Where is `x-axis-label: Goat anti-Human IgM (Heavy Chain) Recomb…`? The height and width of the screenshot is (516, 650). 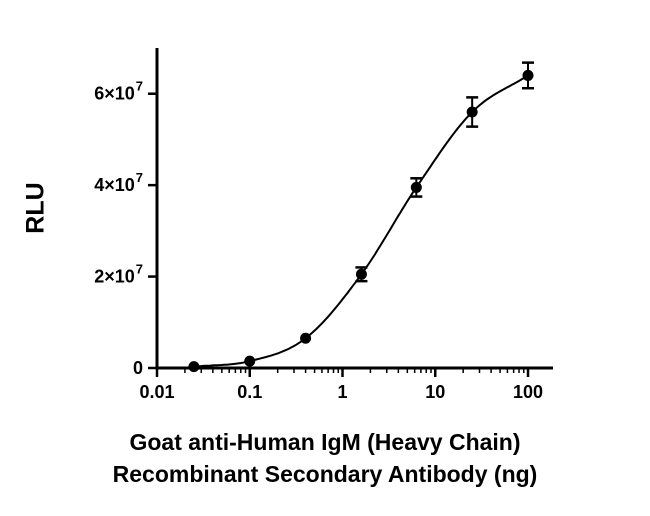 x-axis-label: Goat anti-Human IgM (Heavy Chain) Recomb… is located at coordinates (325, 458).